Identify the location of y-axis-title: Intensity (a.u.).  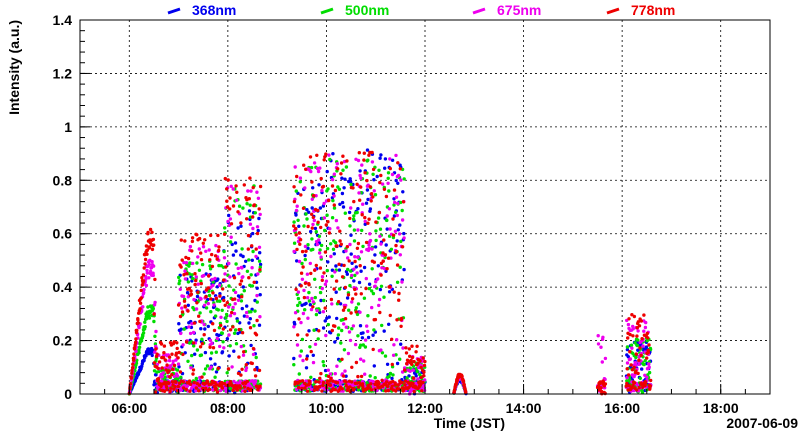
(14, 67).